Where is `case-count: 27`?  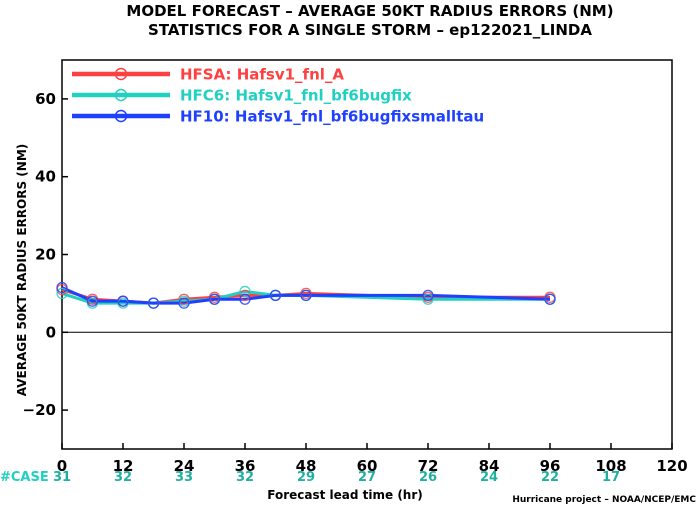 case-count: 27 is located at coordinates (367, 477).